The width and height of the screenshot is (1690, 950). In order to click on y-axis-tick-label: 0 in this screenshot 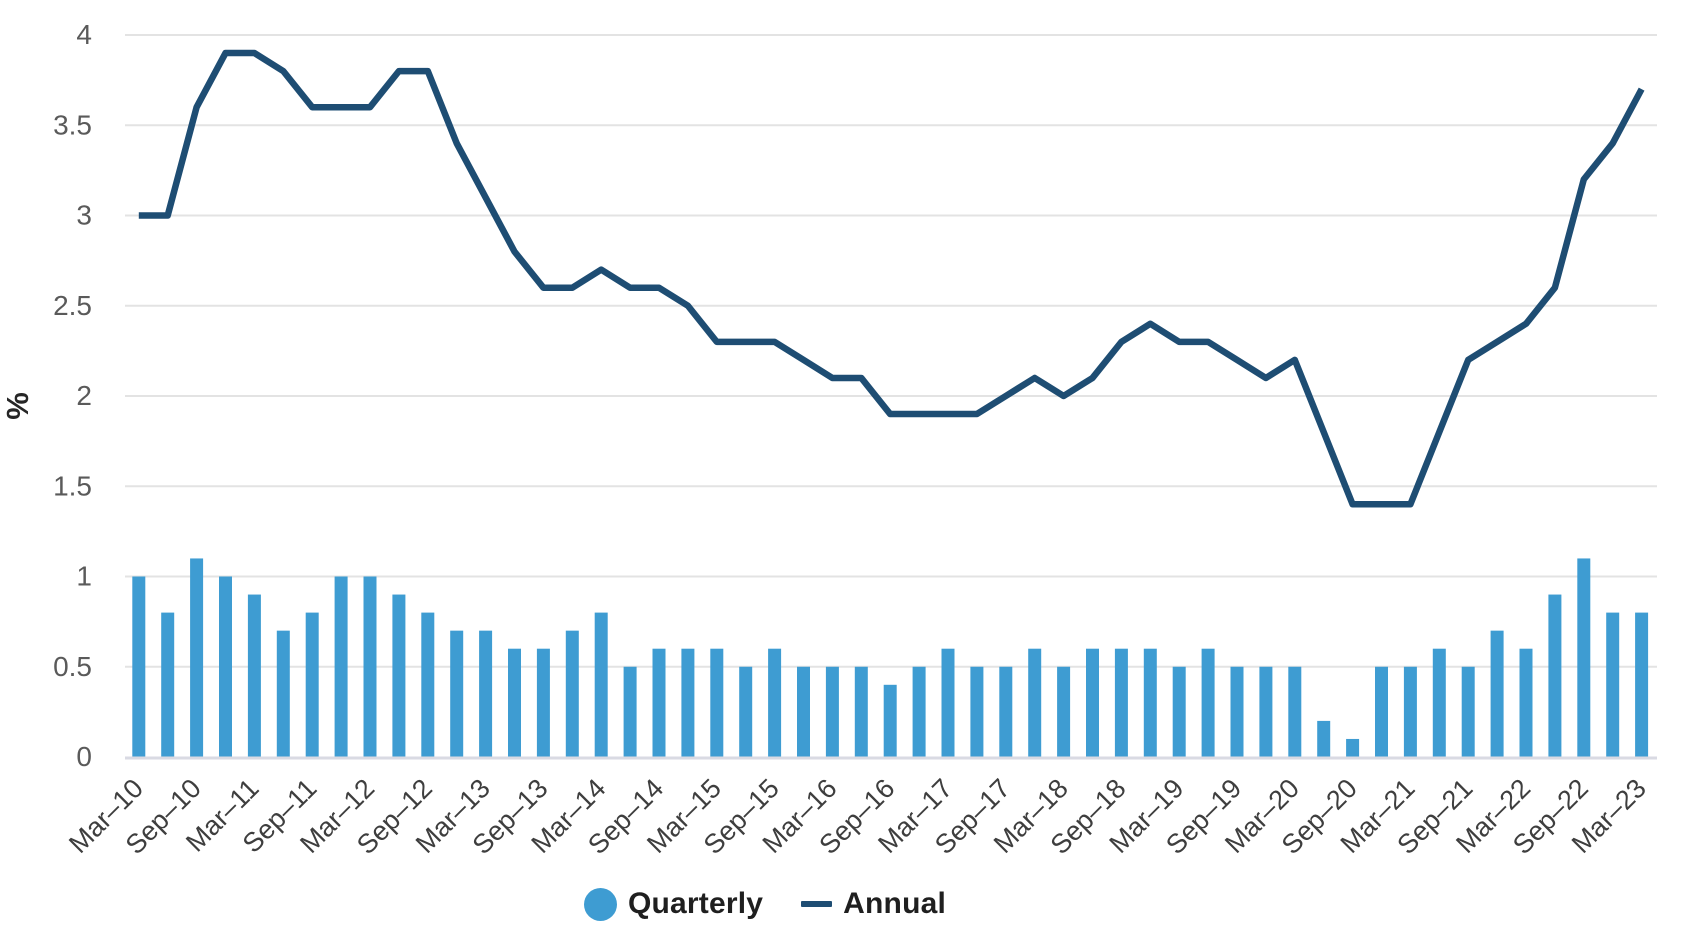, I will do `click(84, 756)`.